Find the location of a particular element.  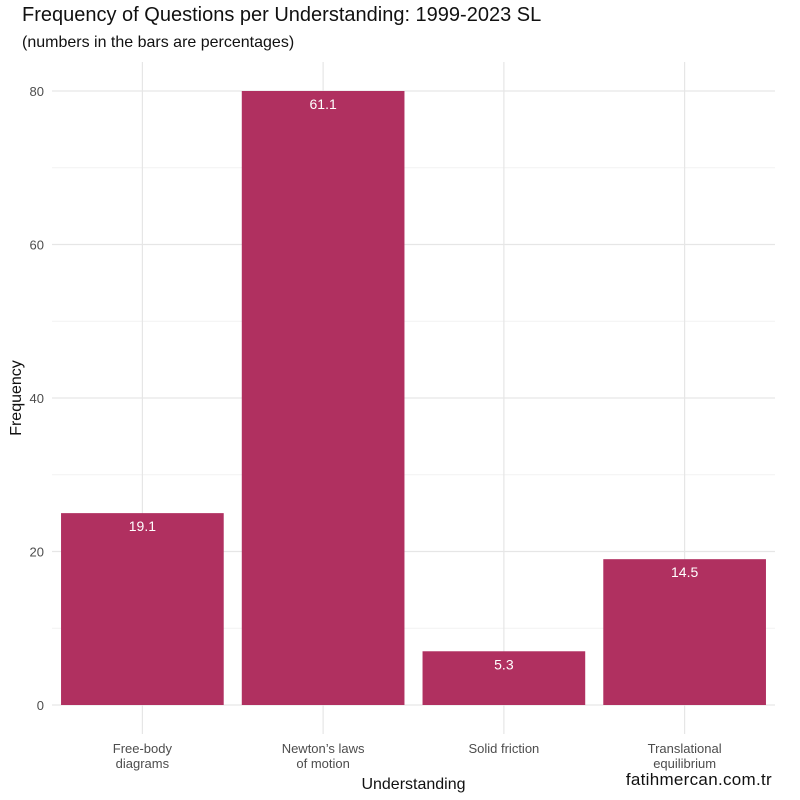

y-tick-label: 60 is located at coordinates (37, 245).